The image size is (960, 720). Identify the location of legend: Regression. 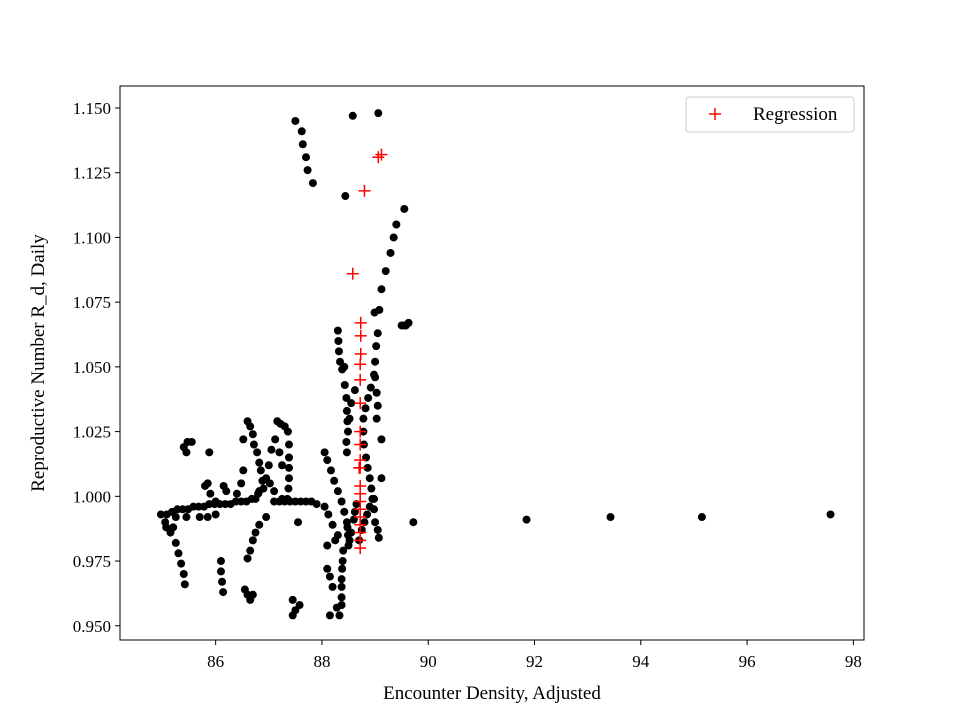
(770, 114).